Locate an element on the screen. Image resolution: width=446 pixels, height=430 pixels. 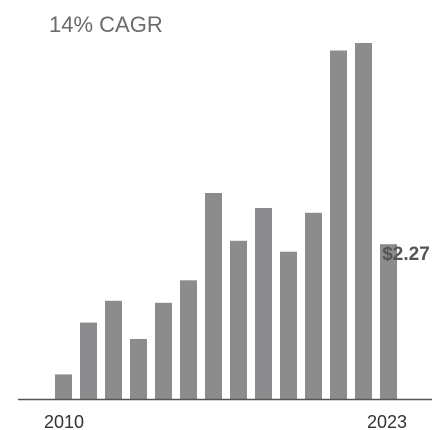
bar-2017 is located at coordinates (238, 319).